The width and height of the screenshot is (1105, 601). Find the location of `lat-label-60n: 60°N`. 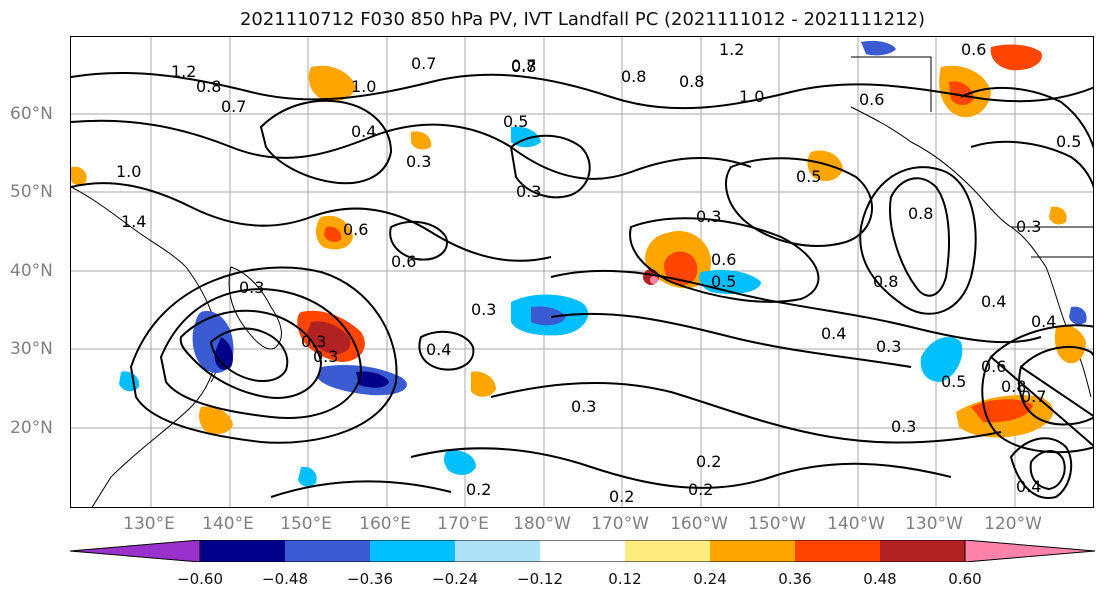

lat-label-60n: 60°N is located at coordinates (31, 114).